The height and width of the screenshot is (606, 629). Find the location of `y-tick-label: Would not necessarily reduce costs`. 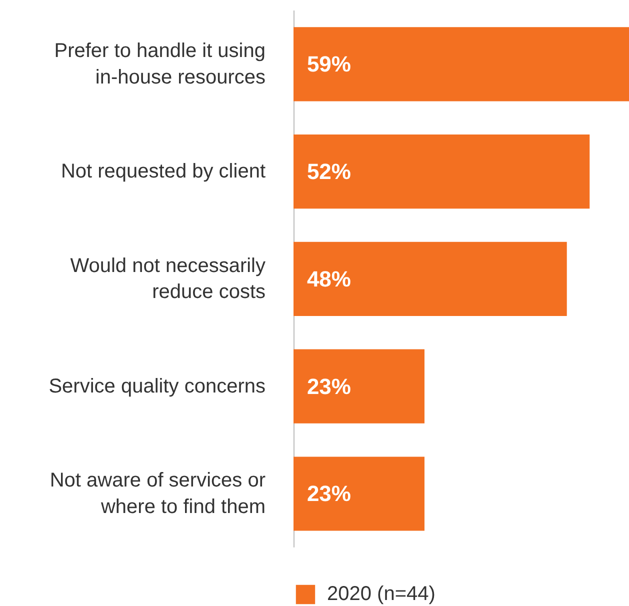

y-tick-label: Would not necessarily reduce costs is located at coordinates (168, 279).